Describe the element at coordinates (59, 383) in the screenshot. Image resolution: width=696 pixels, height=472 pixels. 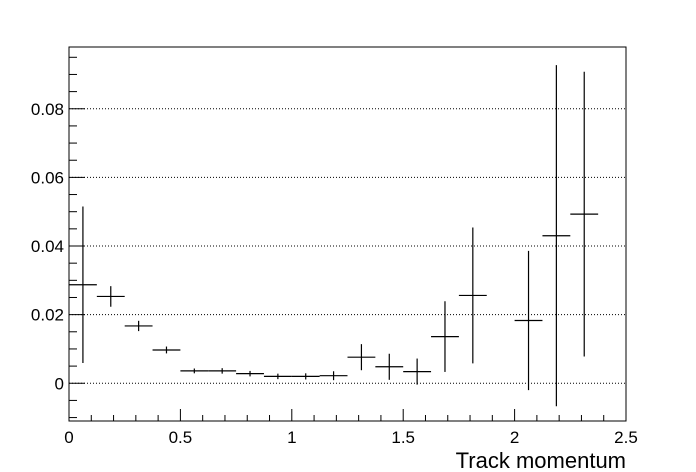
I see `y-tick-label: 0` at that location.